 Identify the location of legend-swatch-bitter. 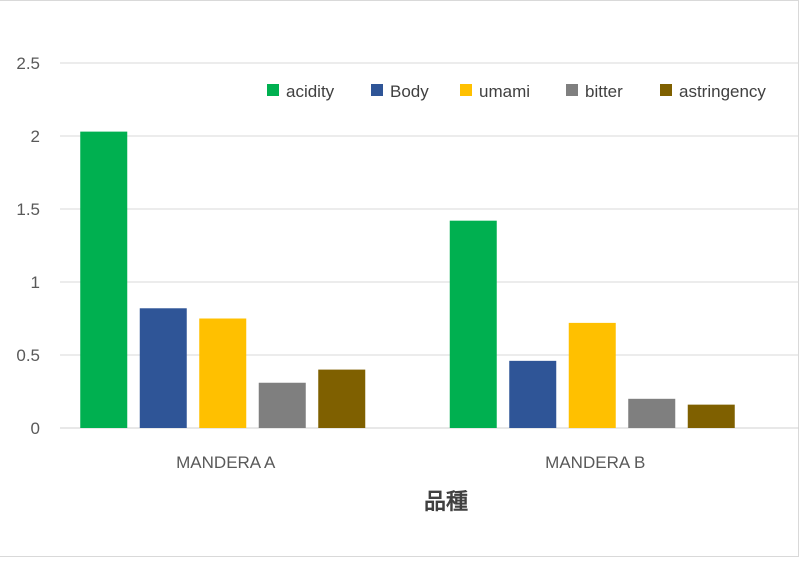
(572, 90).